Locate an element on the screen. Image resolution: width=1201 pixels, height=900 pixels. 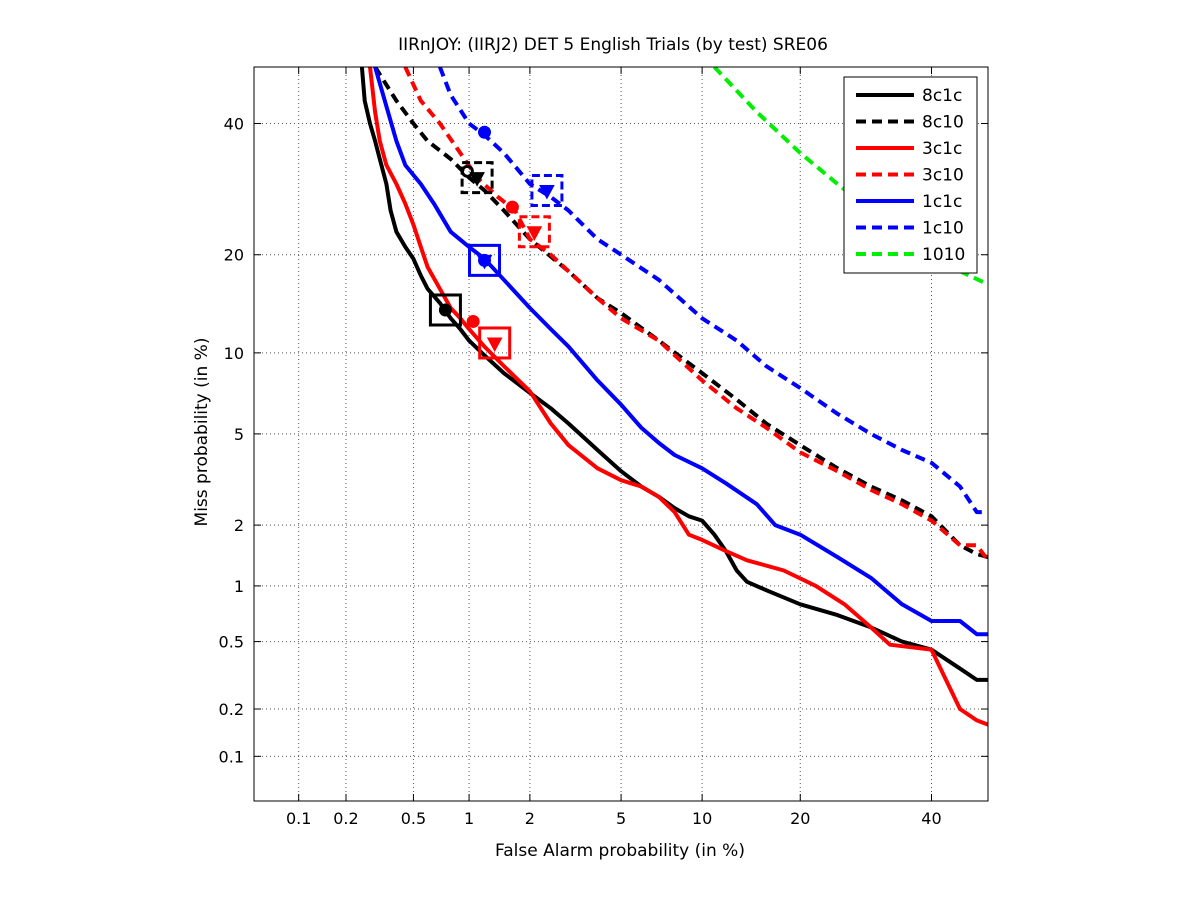
y-axis-label: Miss probability (in %) is located at coordinates (202, 432).